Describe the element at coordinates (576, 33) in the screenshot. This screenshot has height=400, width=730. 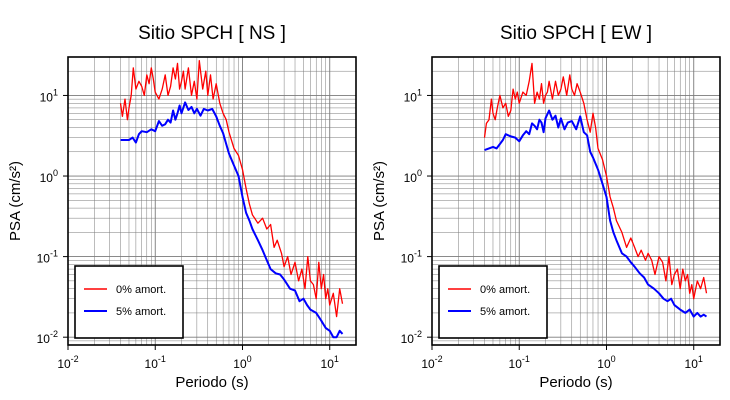
I see `chart-title: Sitio SPCH [ EW ]` at that location.